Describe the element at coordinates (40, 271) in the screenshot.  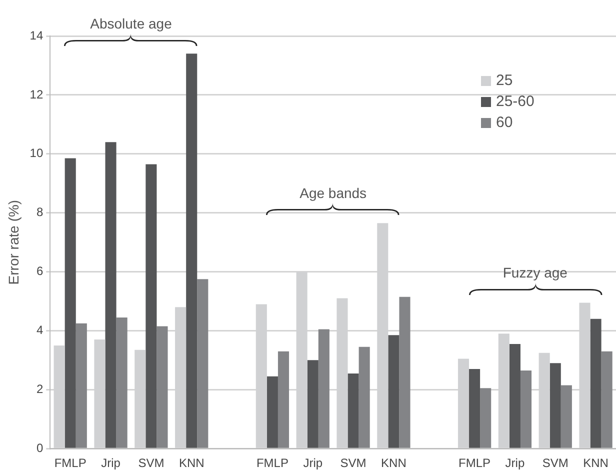
I see `y-tick-label: 6` at that location.